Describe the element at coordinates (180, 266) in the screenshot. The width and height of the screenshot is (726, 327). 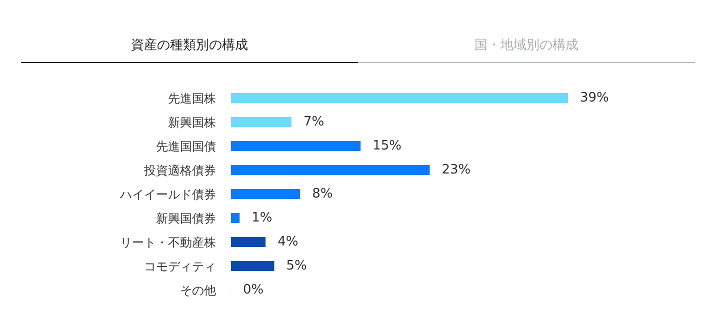
I see `y-tick-label: コモディティ` at that location.